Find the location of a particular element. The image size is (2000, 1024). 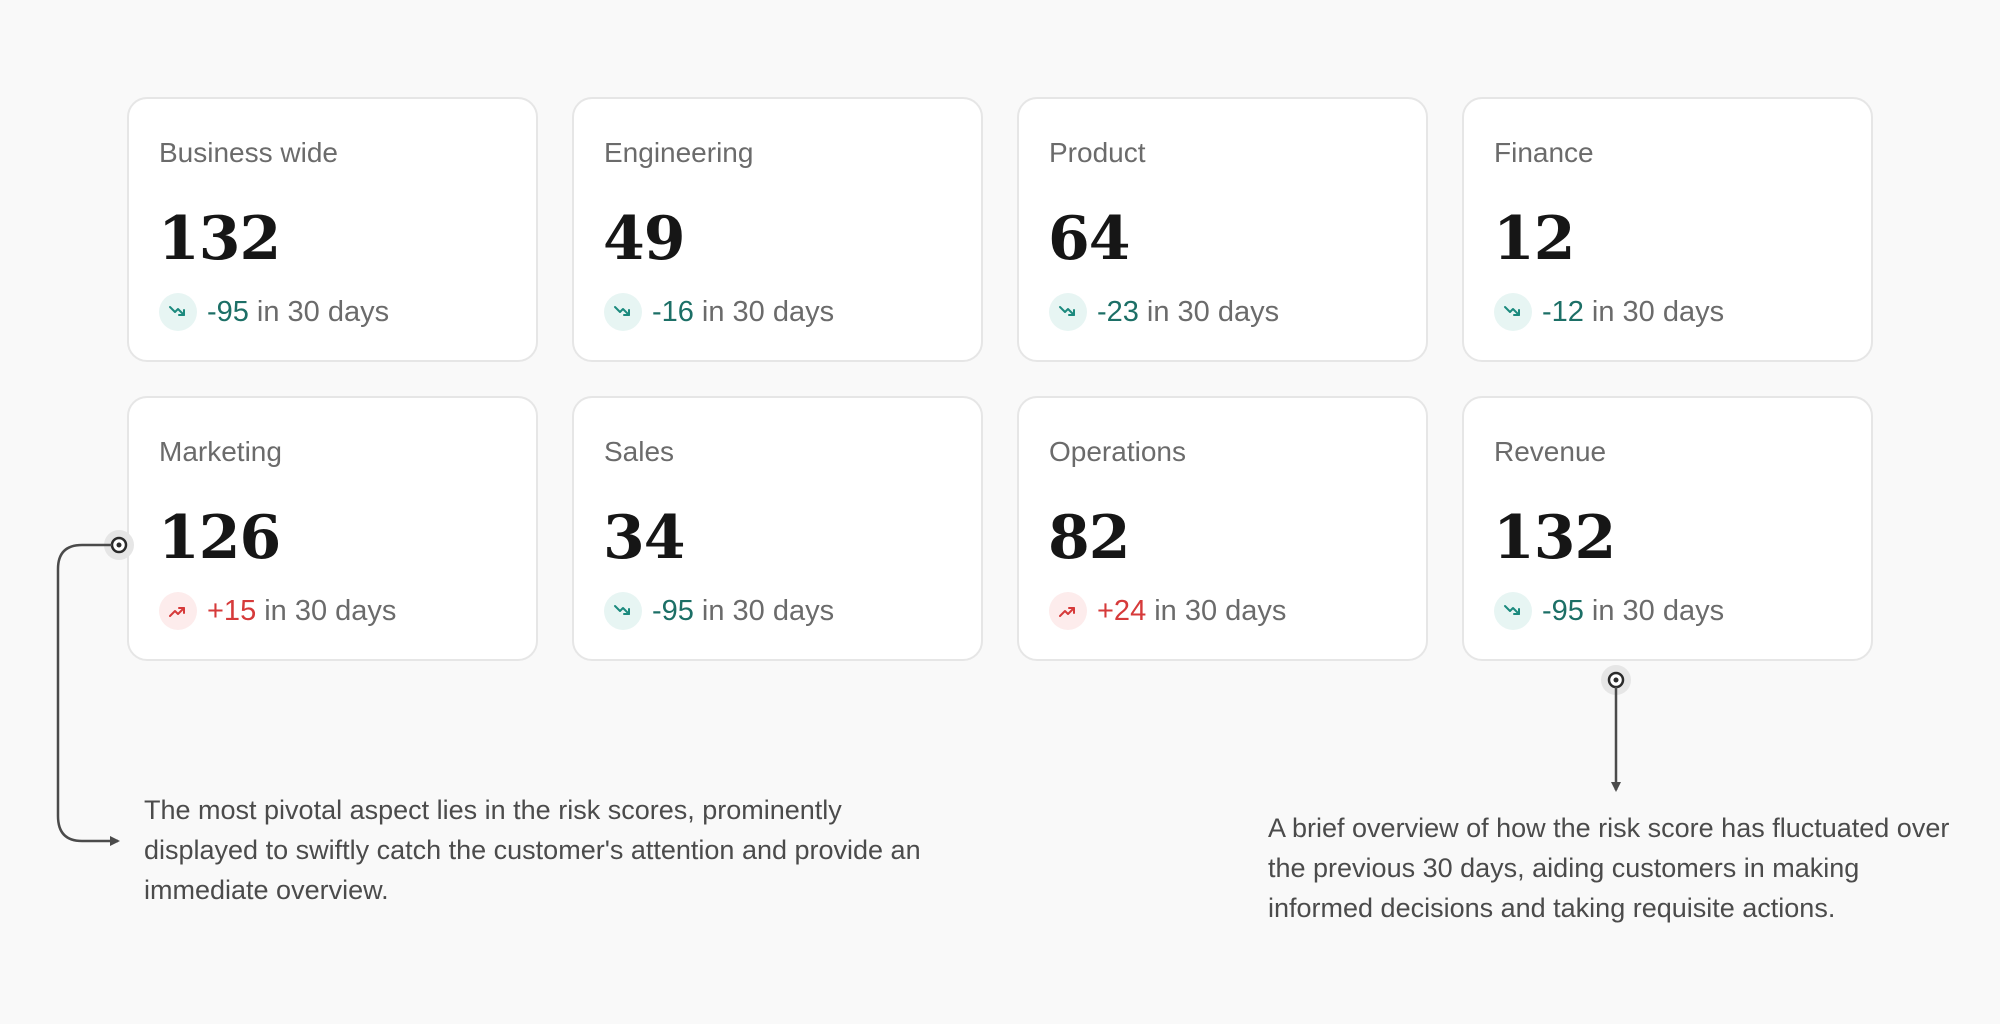

trend-row: -23 in 30 days is located at coordinates (1164, 312).